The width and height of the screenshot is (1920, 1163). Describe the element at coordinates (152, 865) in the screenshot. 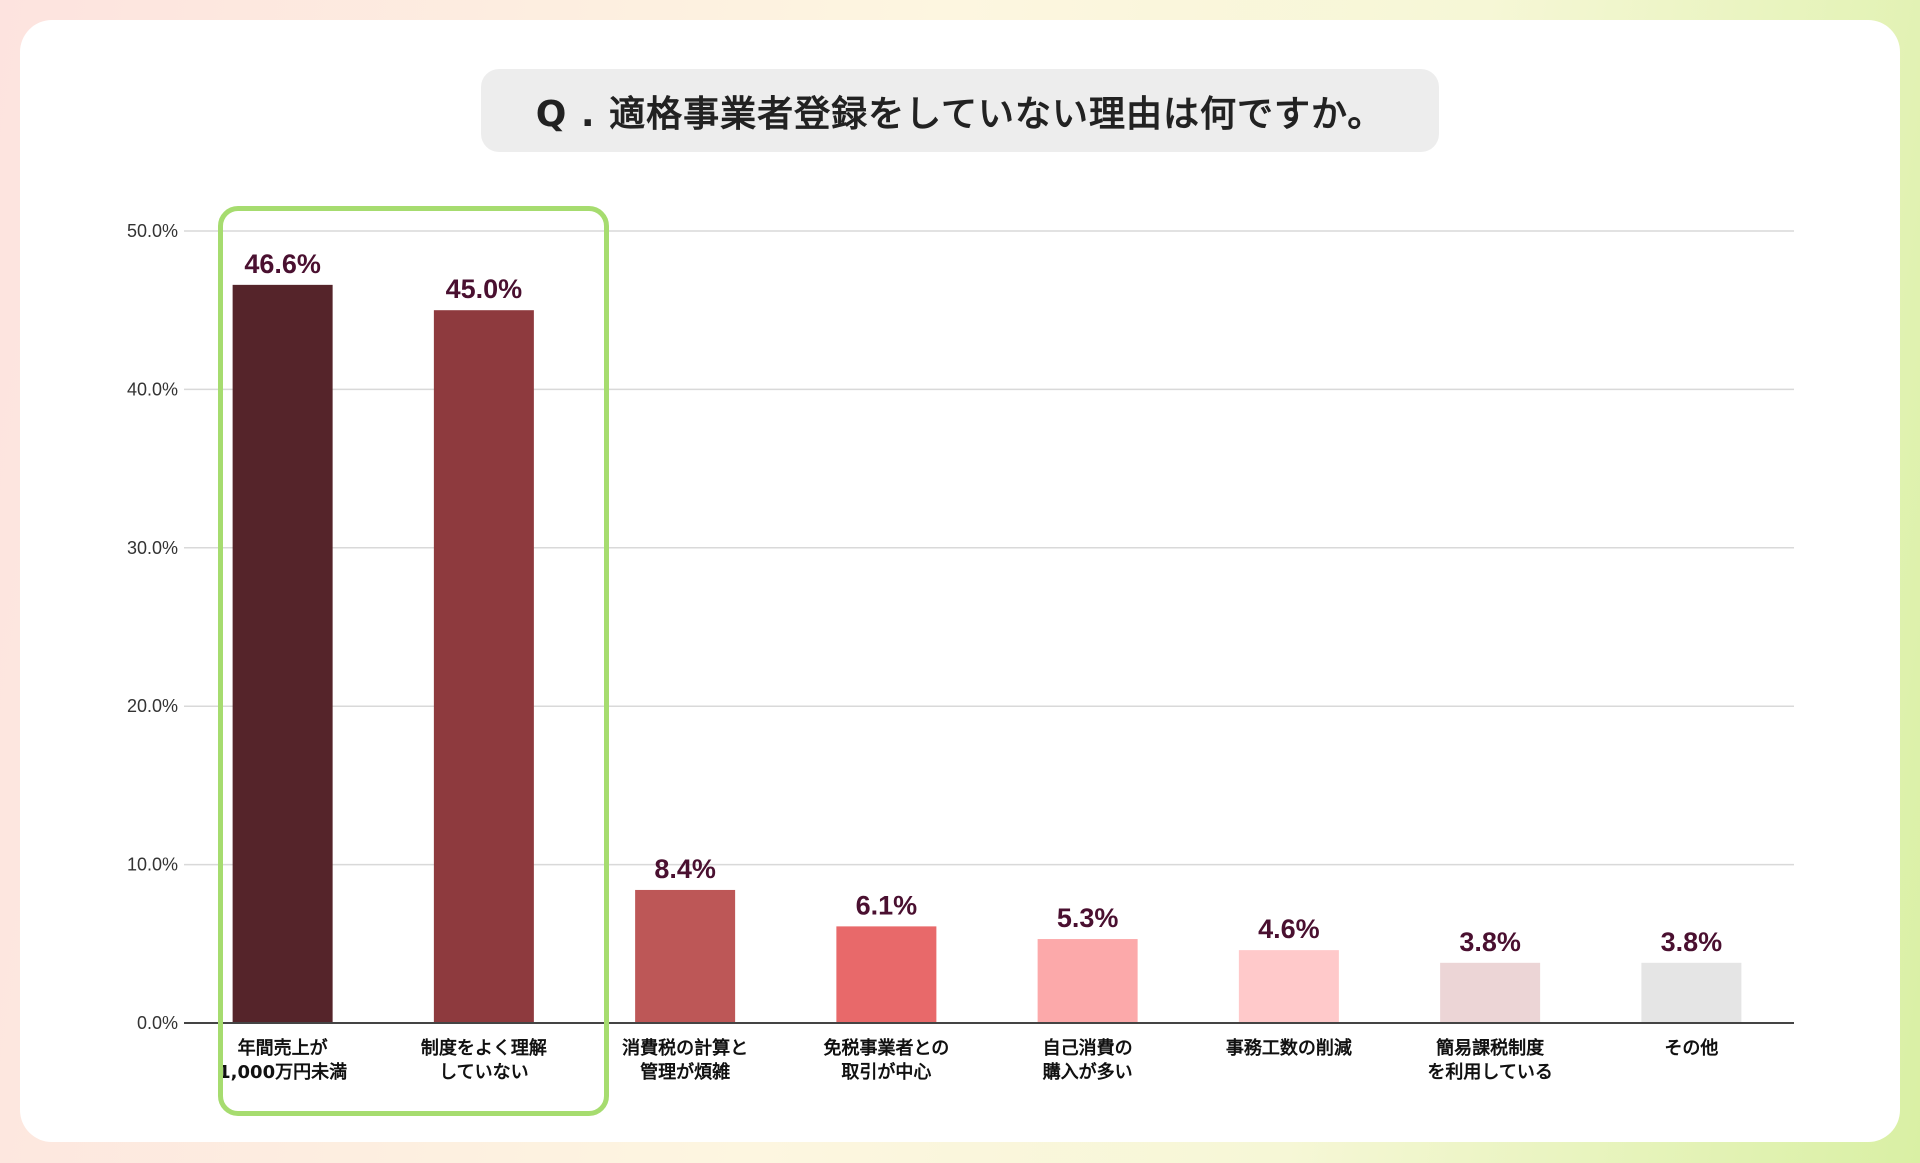

I see `y-tick-label: 10.0%` at that location.